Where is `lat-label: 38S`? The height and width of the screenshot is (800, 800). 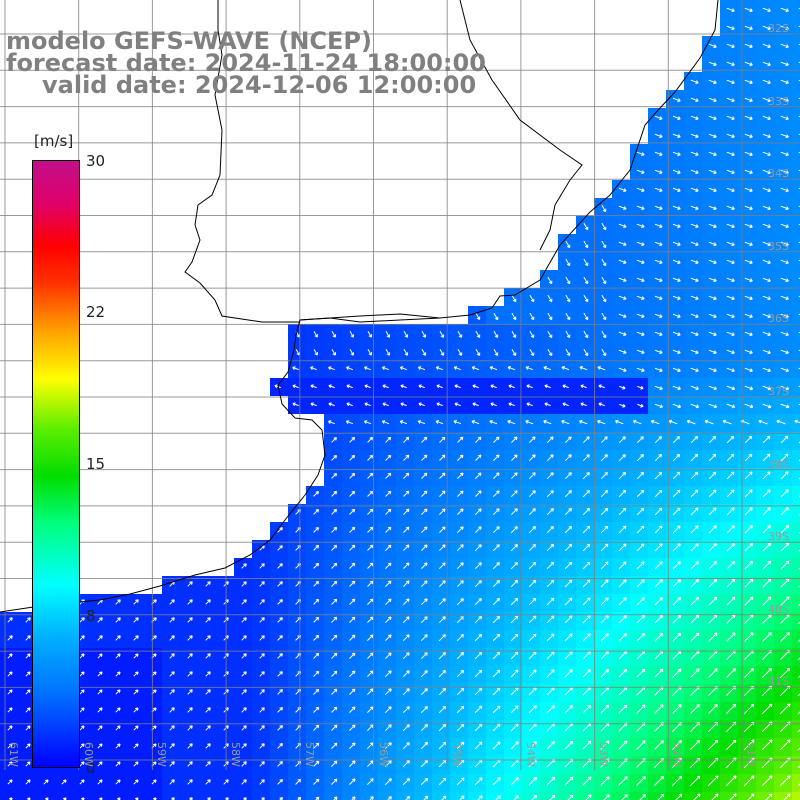
lat-label: 38S is located at coordinates (778, 464).